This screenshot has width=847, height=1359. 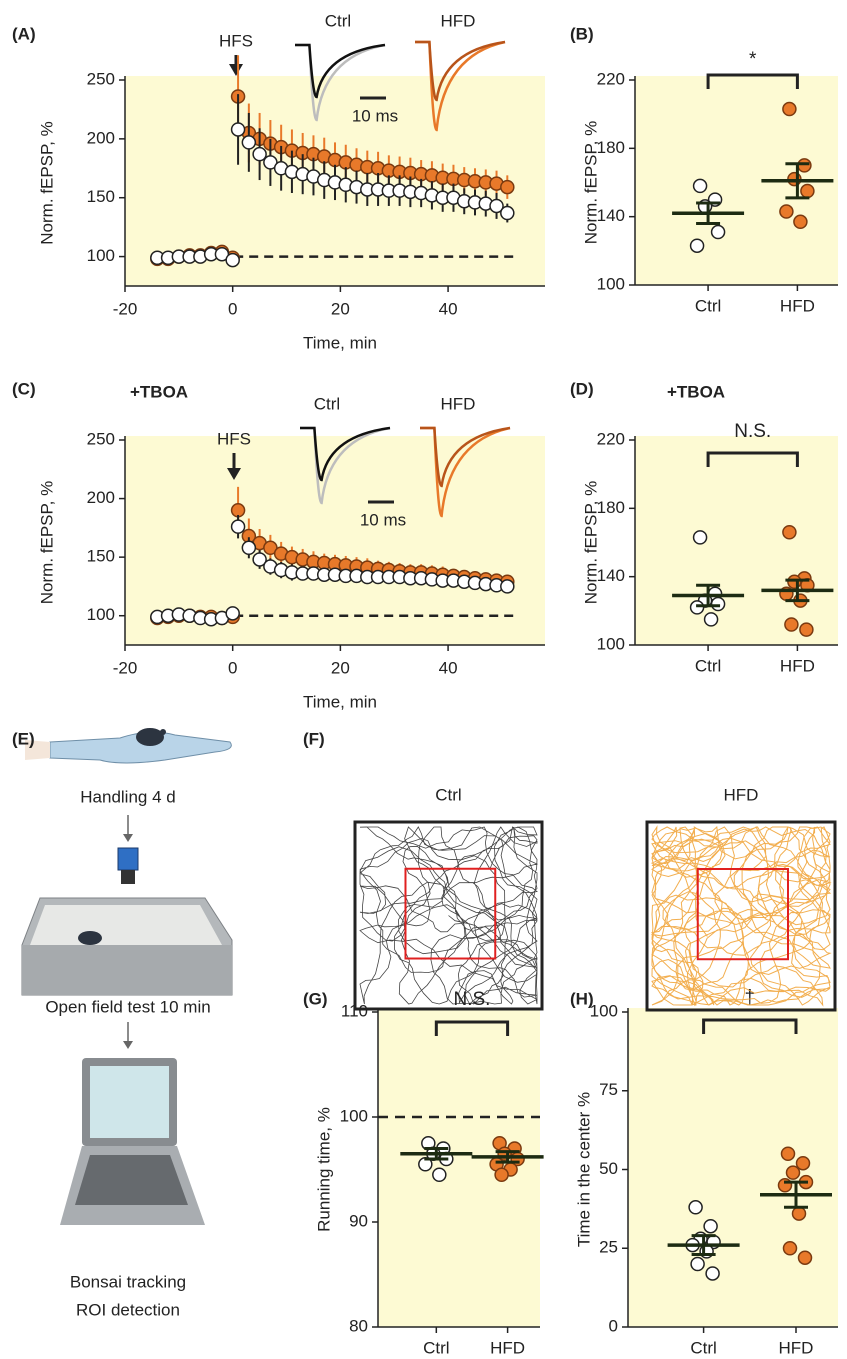 I want to click on panel-label: (H), so click(x=582, y=998).